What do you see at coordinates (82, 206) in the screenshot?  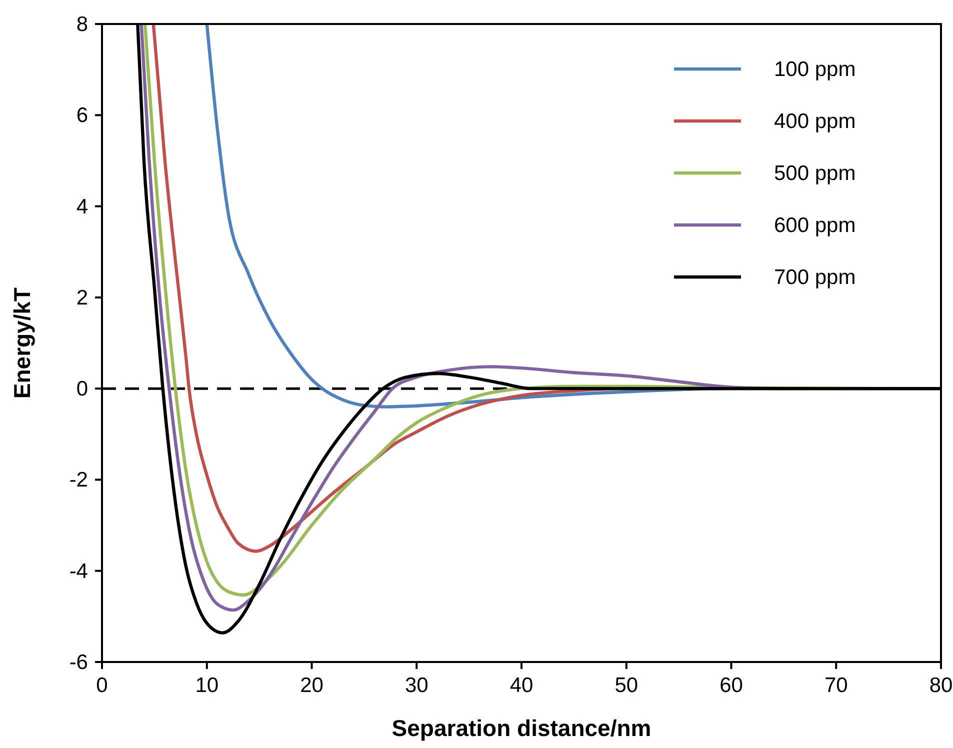 I see `y-tick-label: 4` at bounding box center [82, 206].